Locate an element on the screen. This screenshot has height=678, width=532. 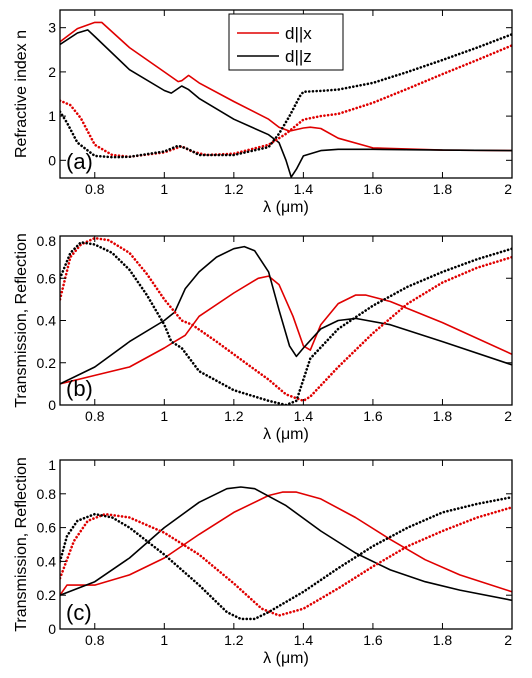
panel-label: (a) is located at coordinates (79, 161).